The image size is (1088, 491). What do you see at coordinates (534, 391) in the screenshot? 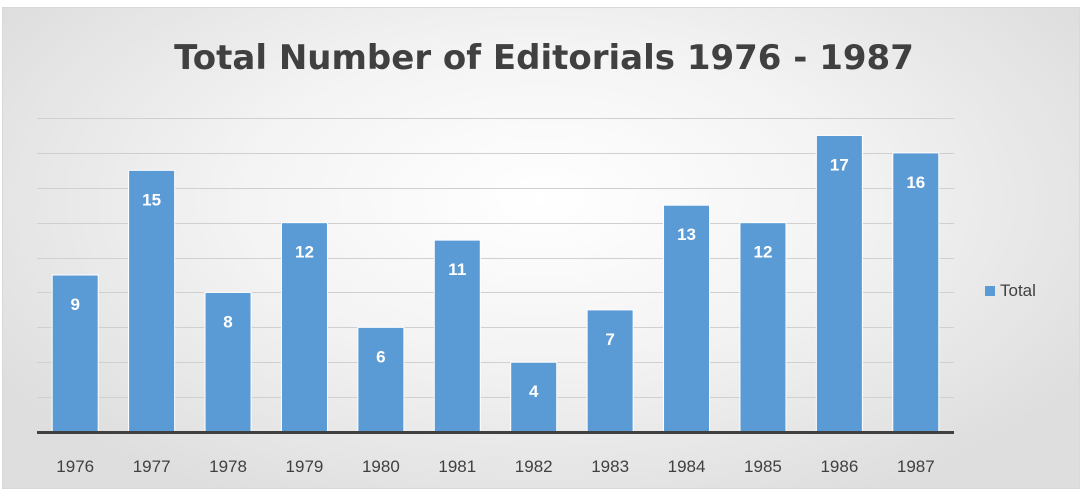
I see `data-label: 4` at bounding box center [534, 391].